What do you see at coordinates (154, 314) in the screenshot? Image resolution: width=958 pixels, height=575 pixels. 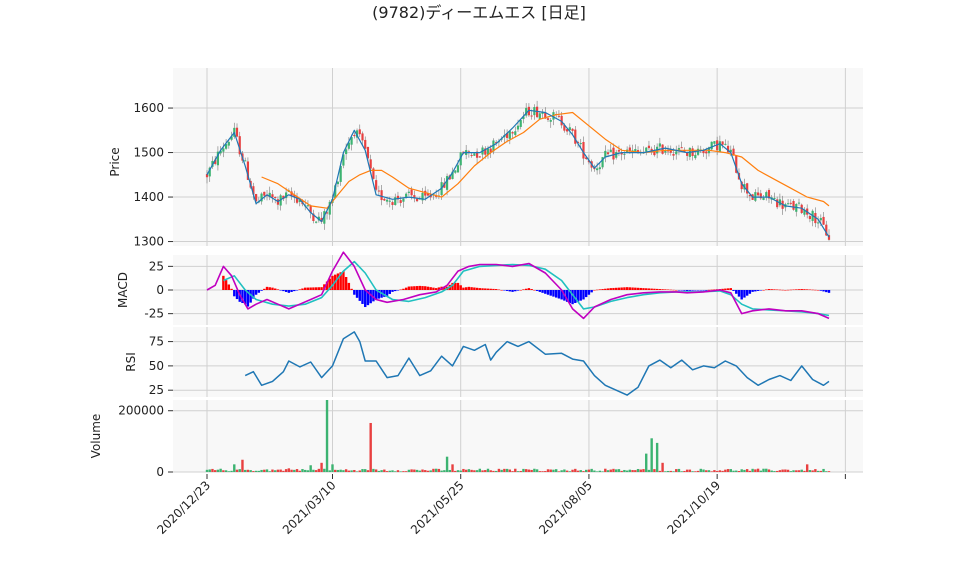 I see `y-tick-label: -25` at bounding box center [154, 314].